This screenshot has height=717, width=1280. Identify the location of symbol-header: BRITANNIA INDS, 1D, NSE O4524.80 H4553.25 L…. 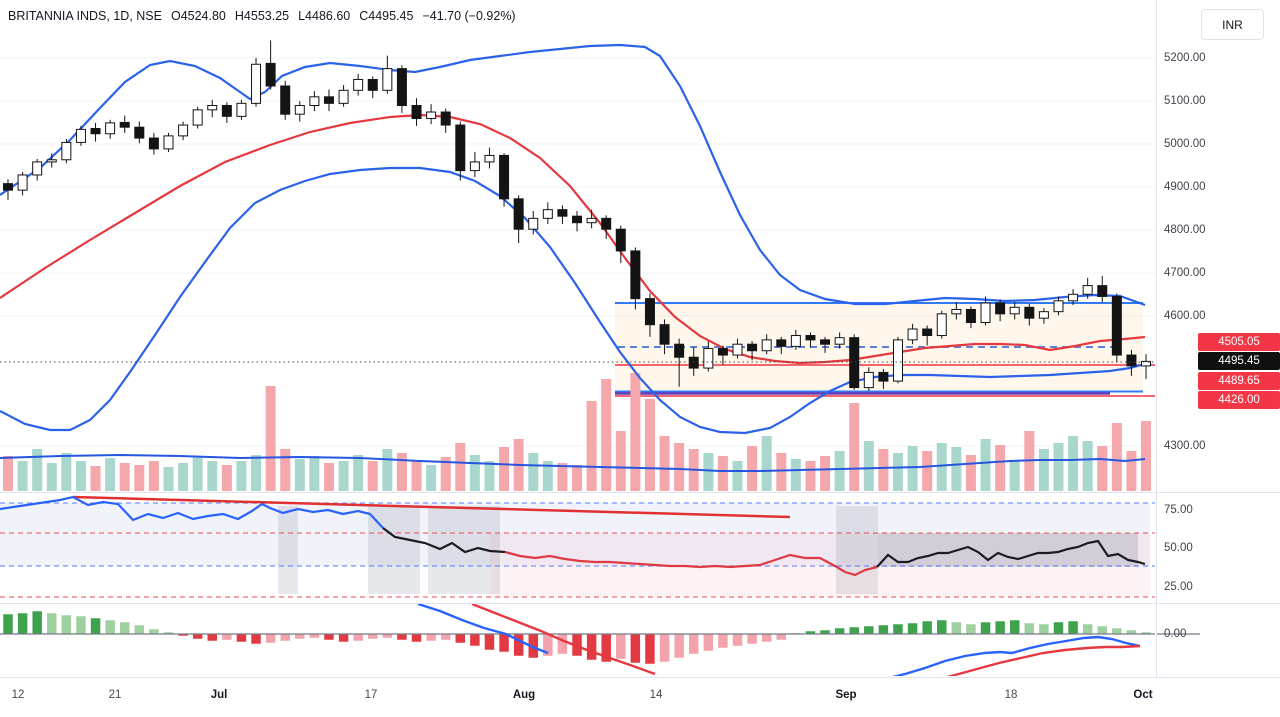
(266, 16).